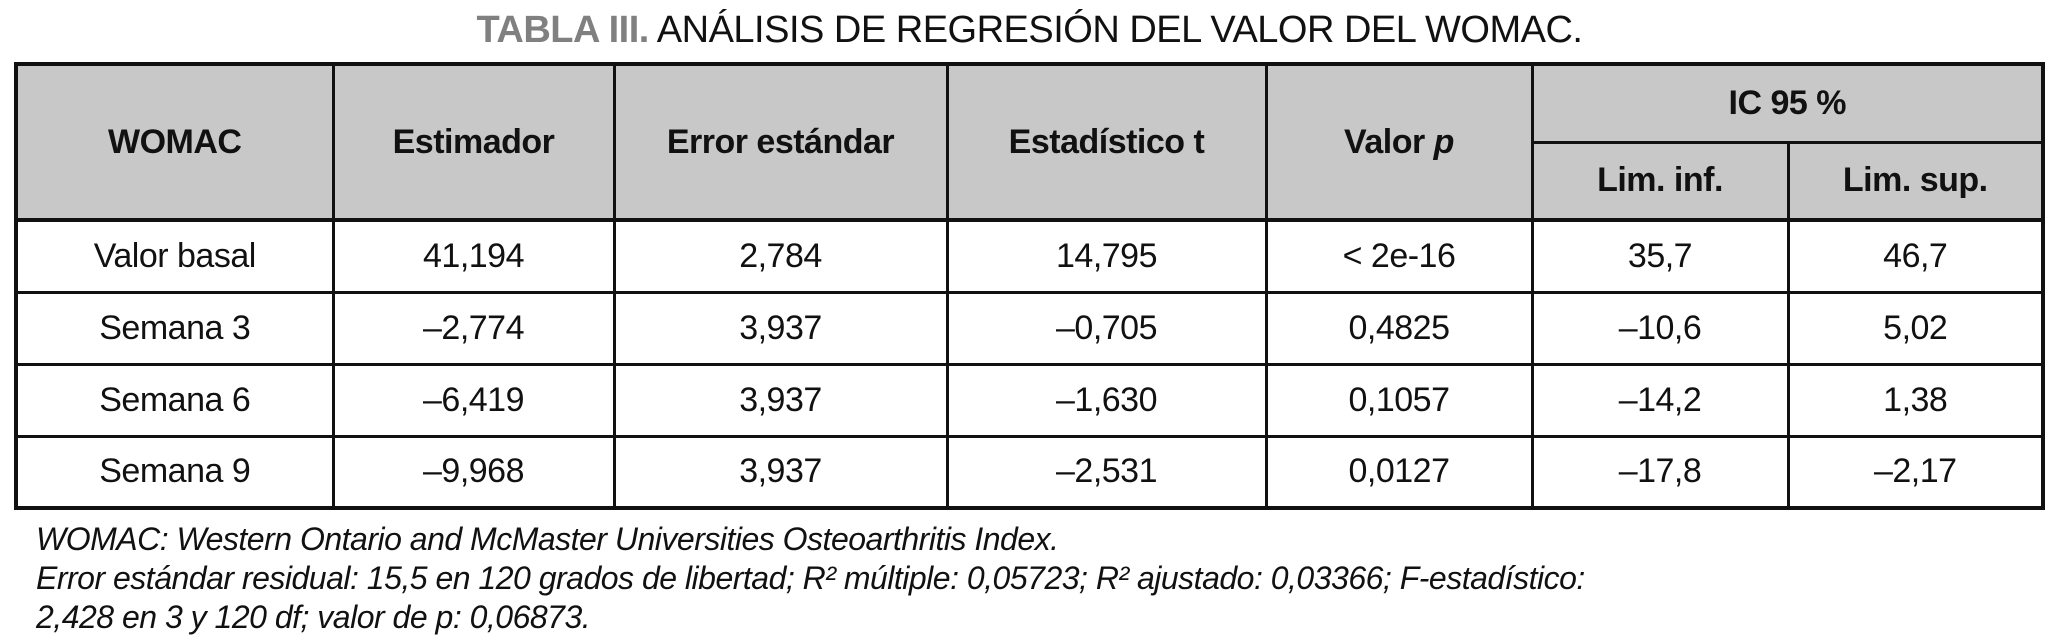 Image resolution: width=2059 pixels, height=640 pixels. Describe the element at coordinates (174, 142) in the screenshot. I see `column-header-womac: WOMAC` at that location.